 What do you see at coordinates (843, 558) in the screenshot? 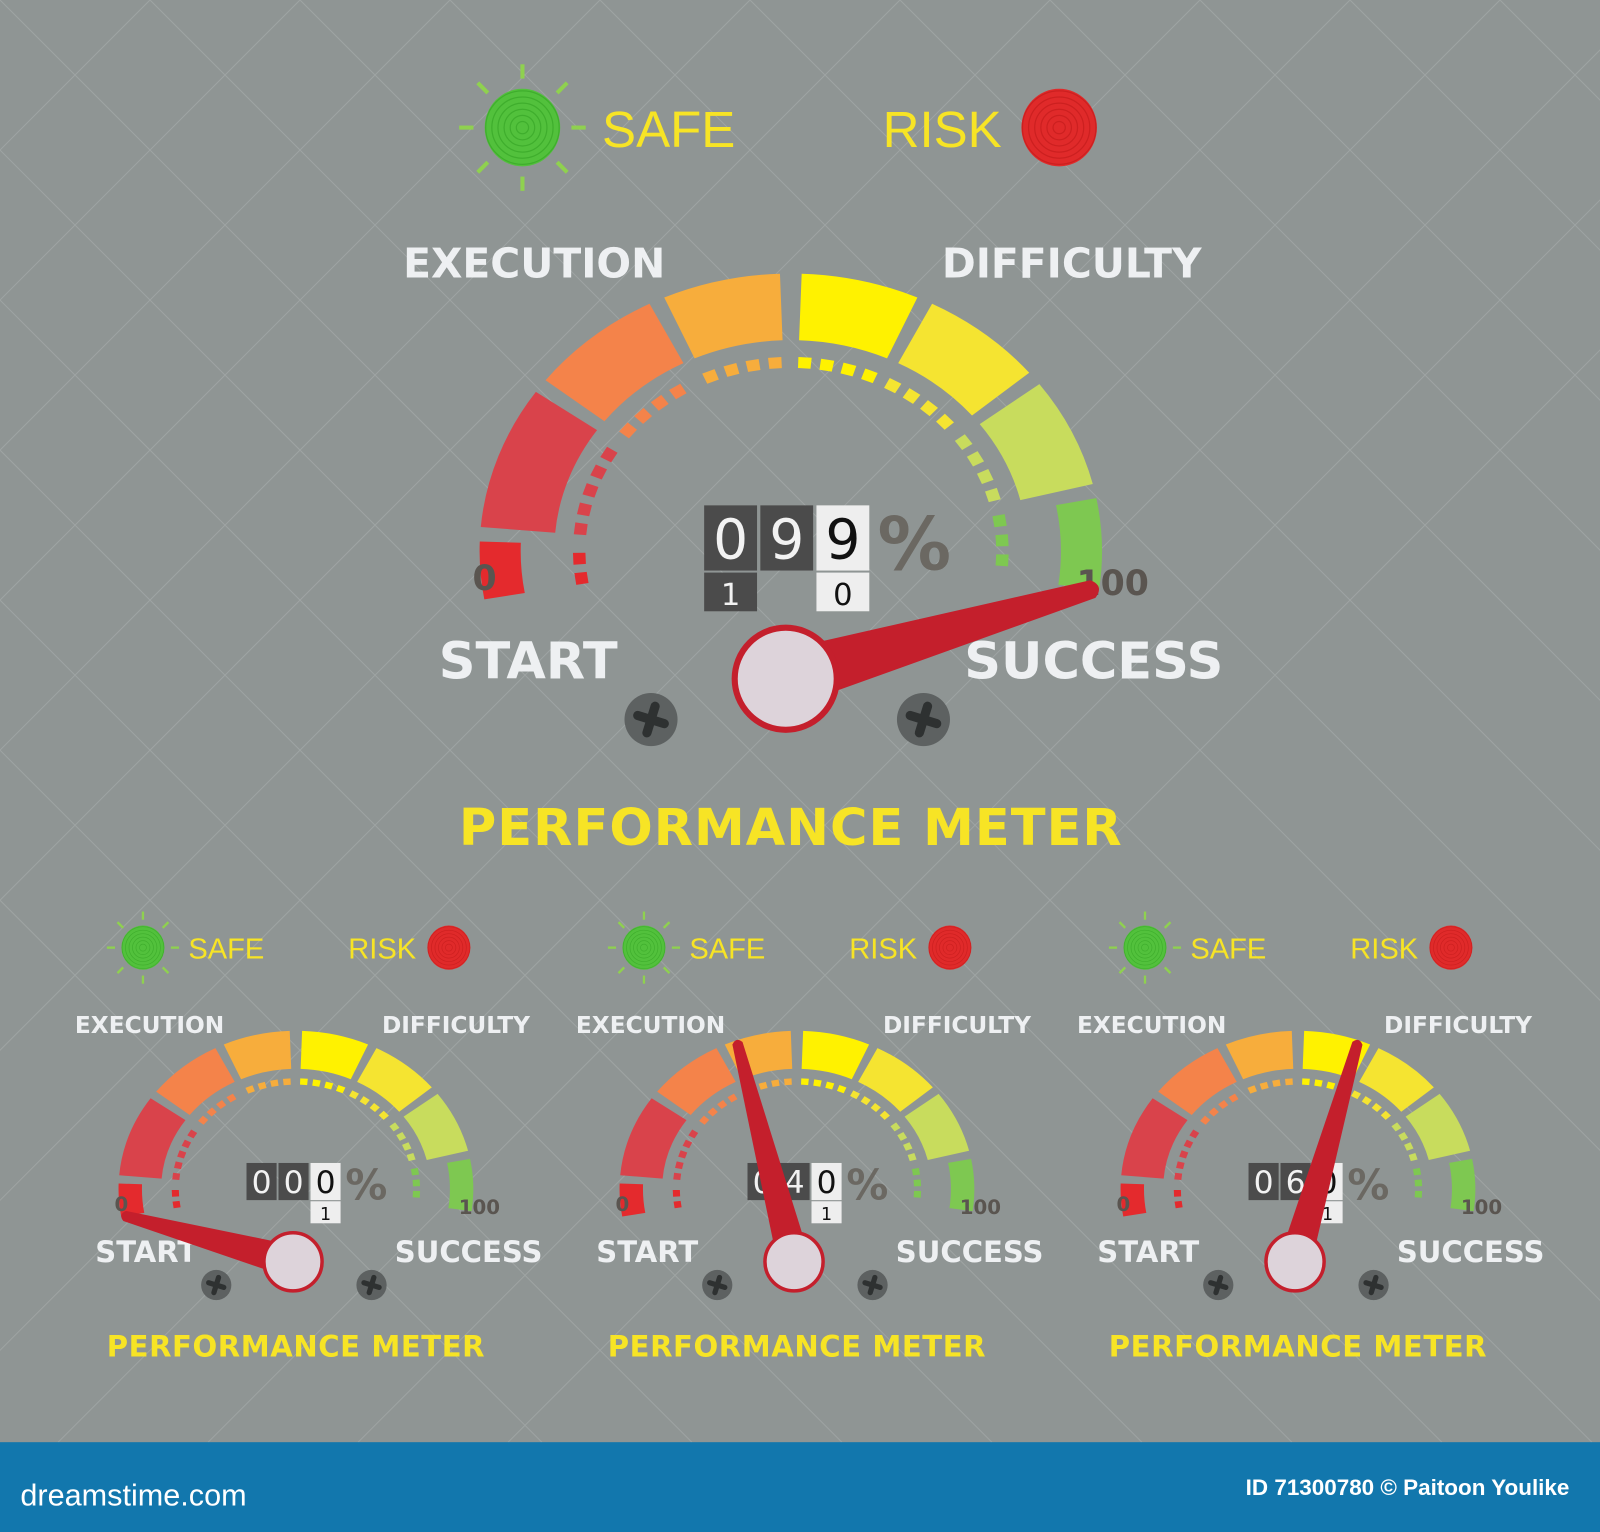
I see `odometer-digit: 90` at bounding box center [843, 558].